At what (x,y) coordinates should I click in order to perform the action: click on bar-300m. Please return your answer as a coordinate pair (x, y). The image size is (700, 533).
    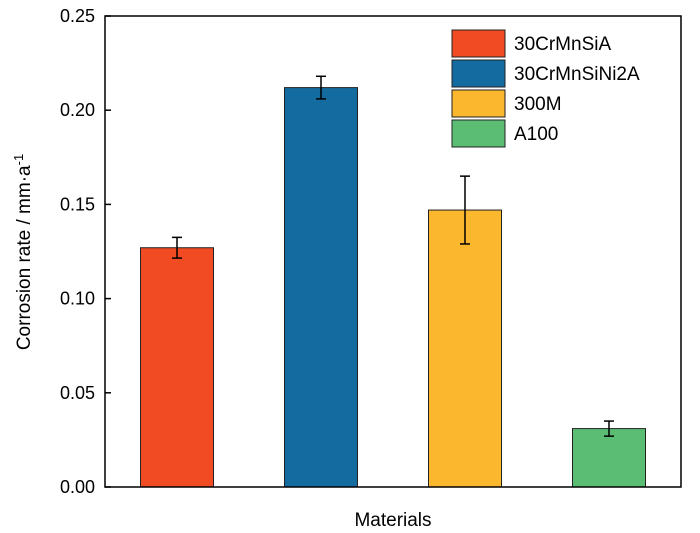
    Looking at the image, I should click on (465, 348).